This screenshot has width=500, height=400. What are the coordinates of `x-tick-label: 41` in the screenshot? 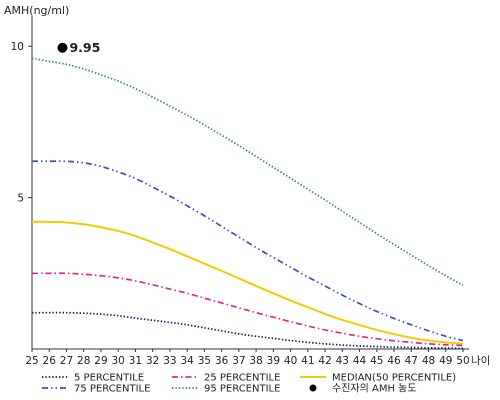 It's located at (307, 361).